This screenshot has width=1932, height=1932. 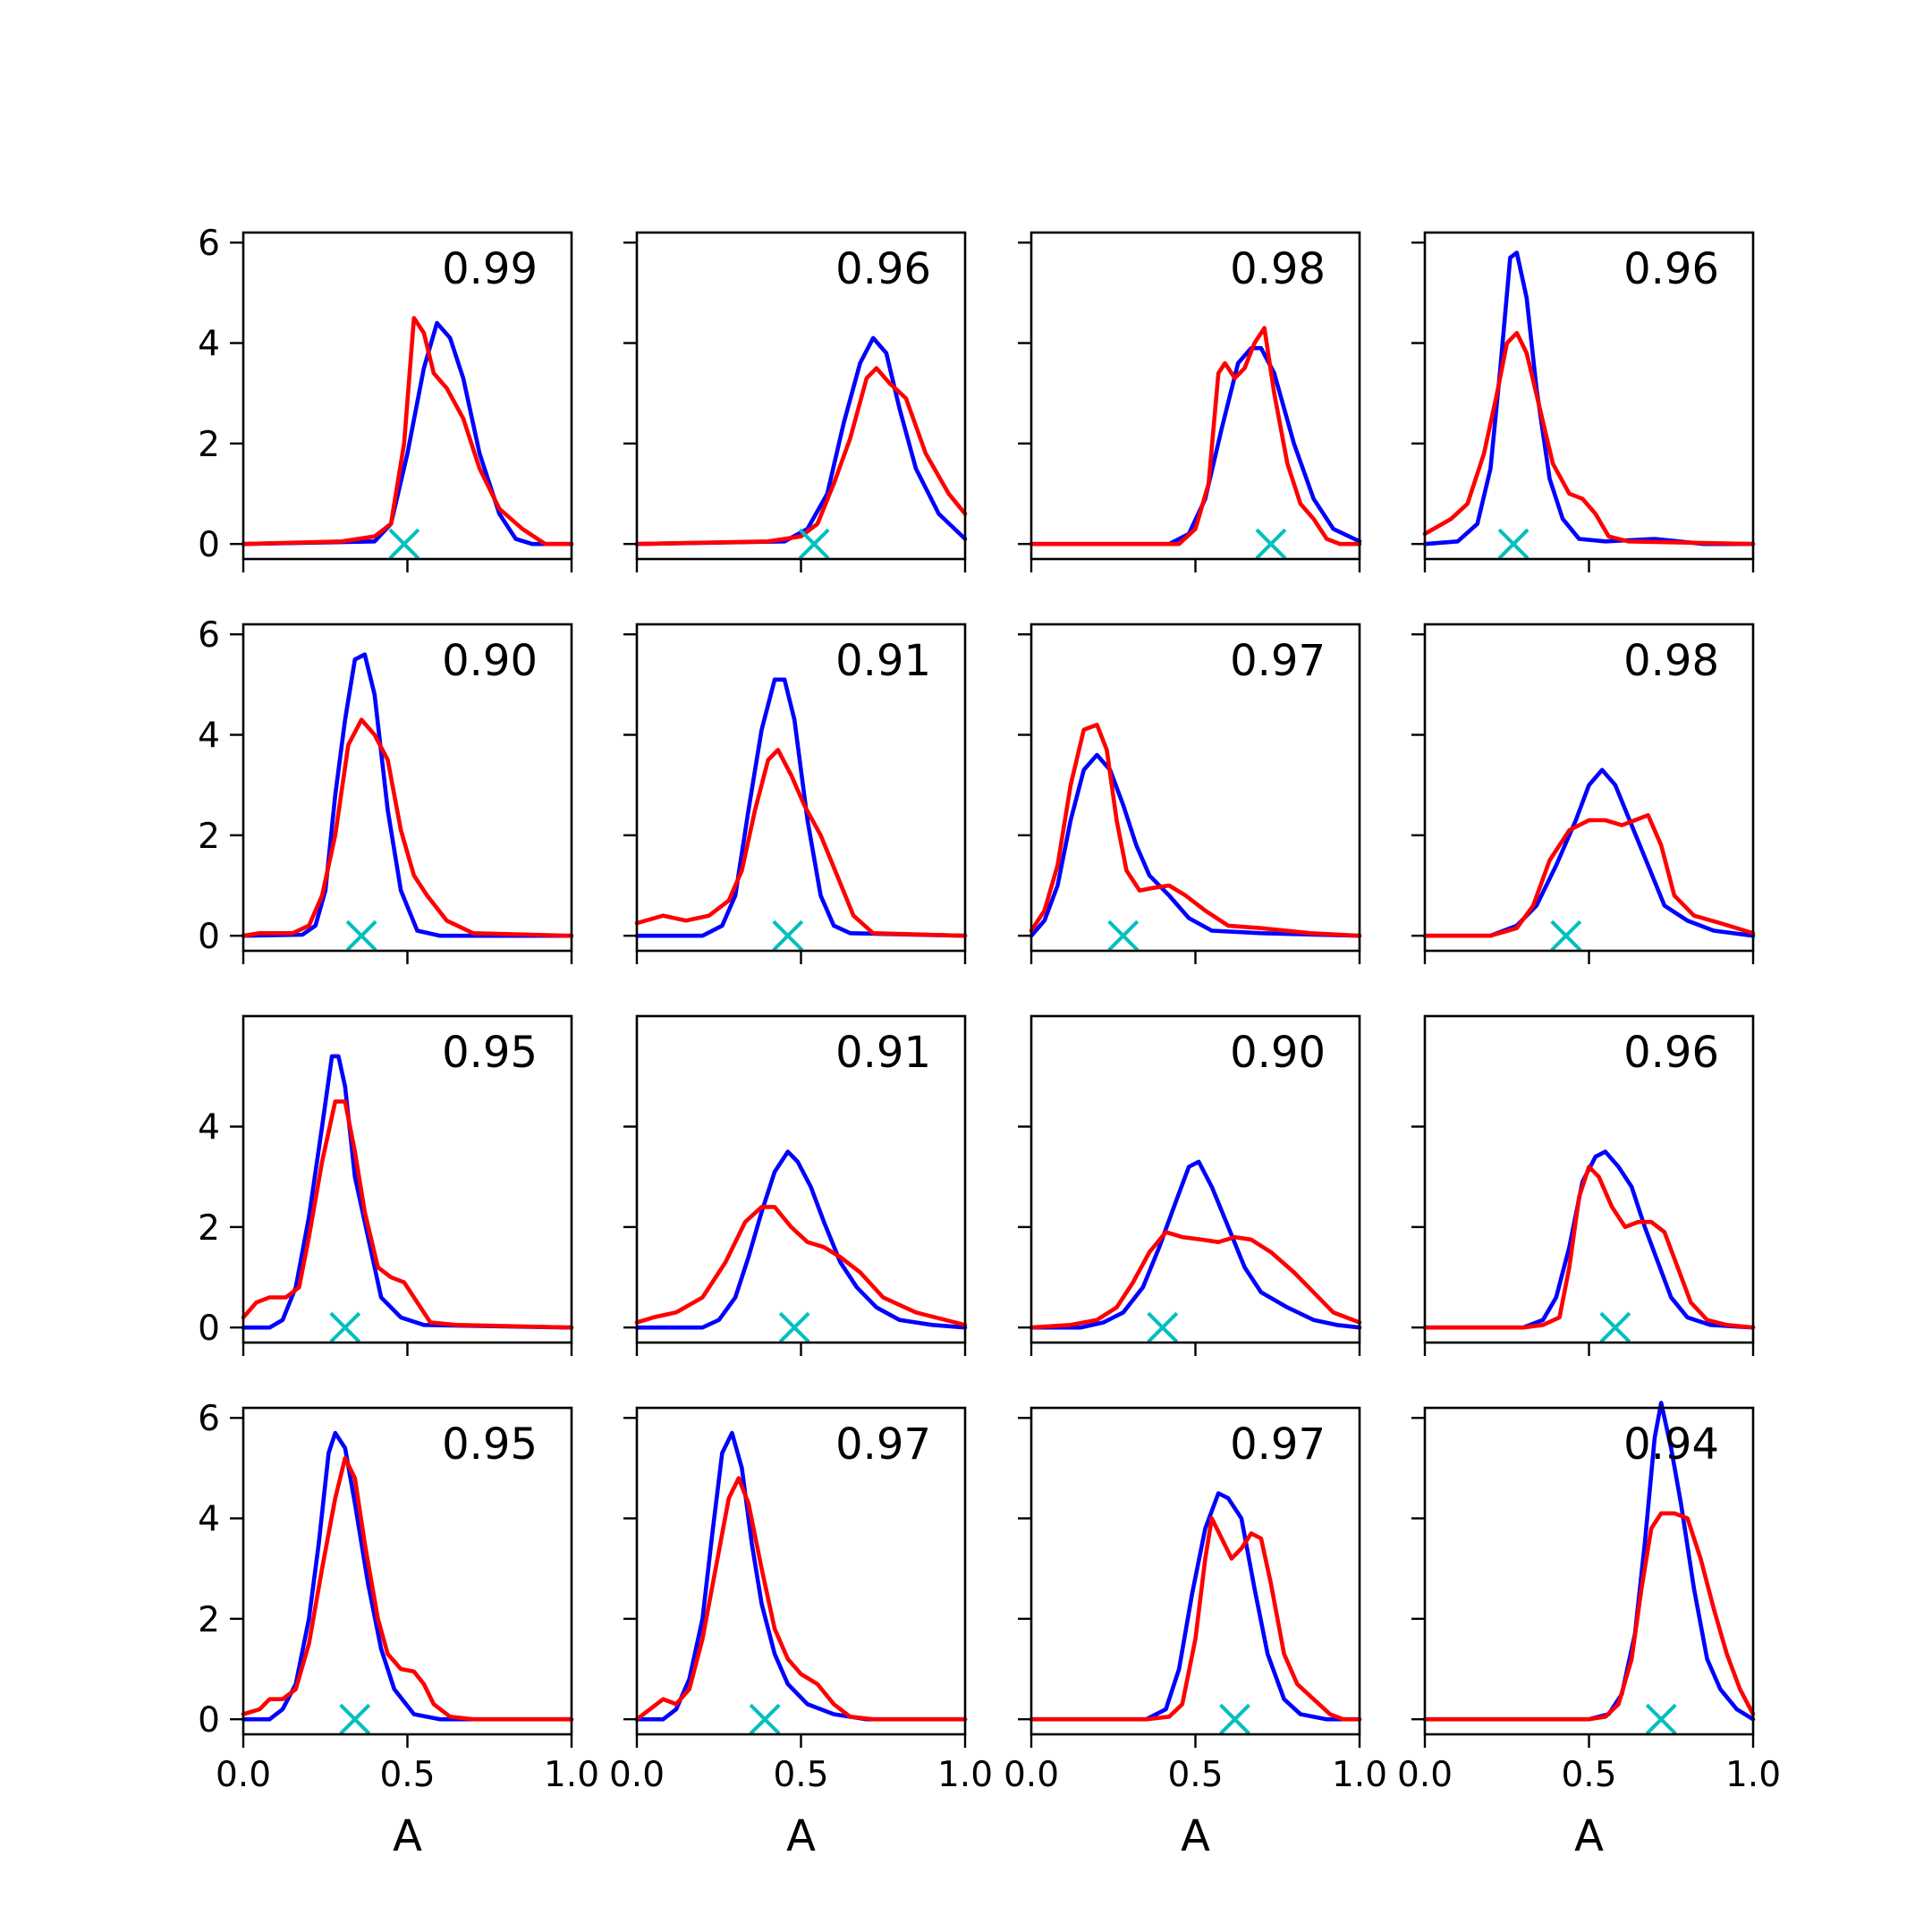 I want to click on panel-value-label: 0.94, so click(x=1671, y=1444).